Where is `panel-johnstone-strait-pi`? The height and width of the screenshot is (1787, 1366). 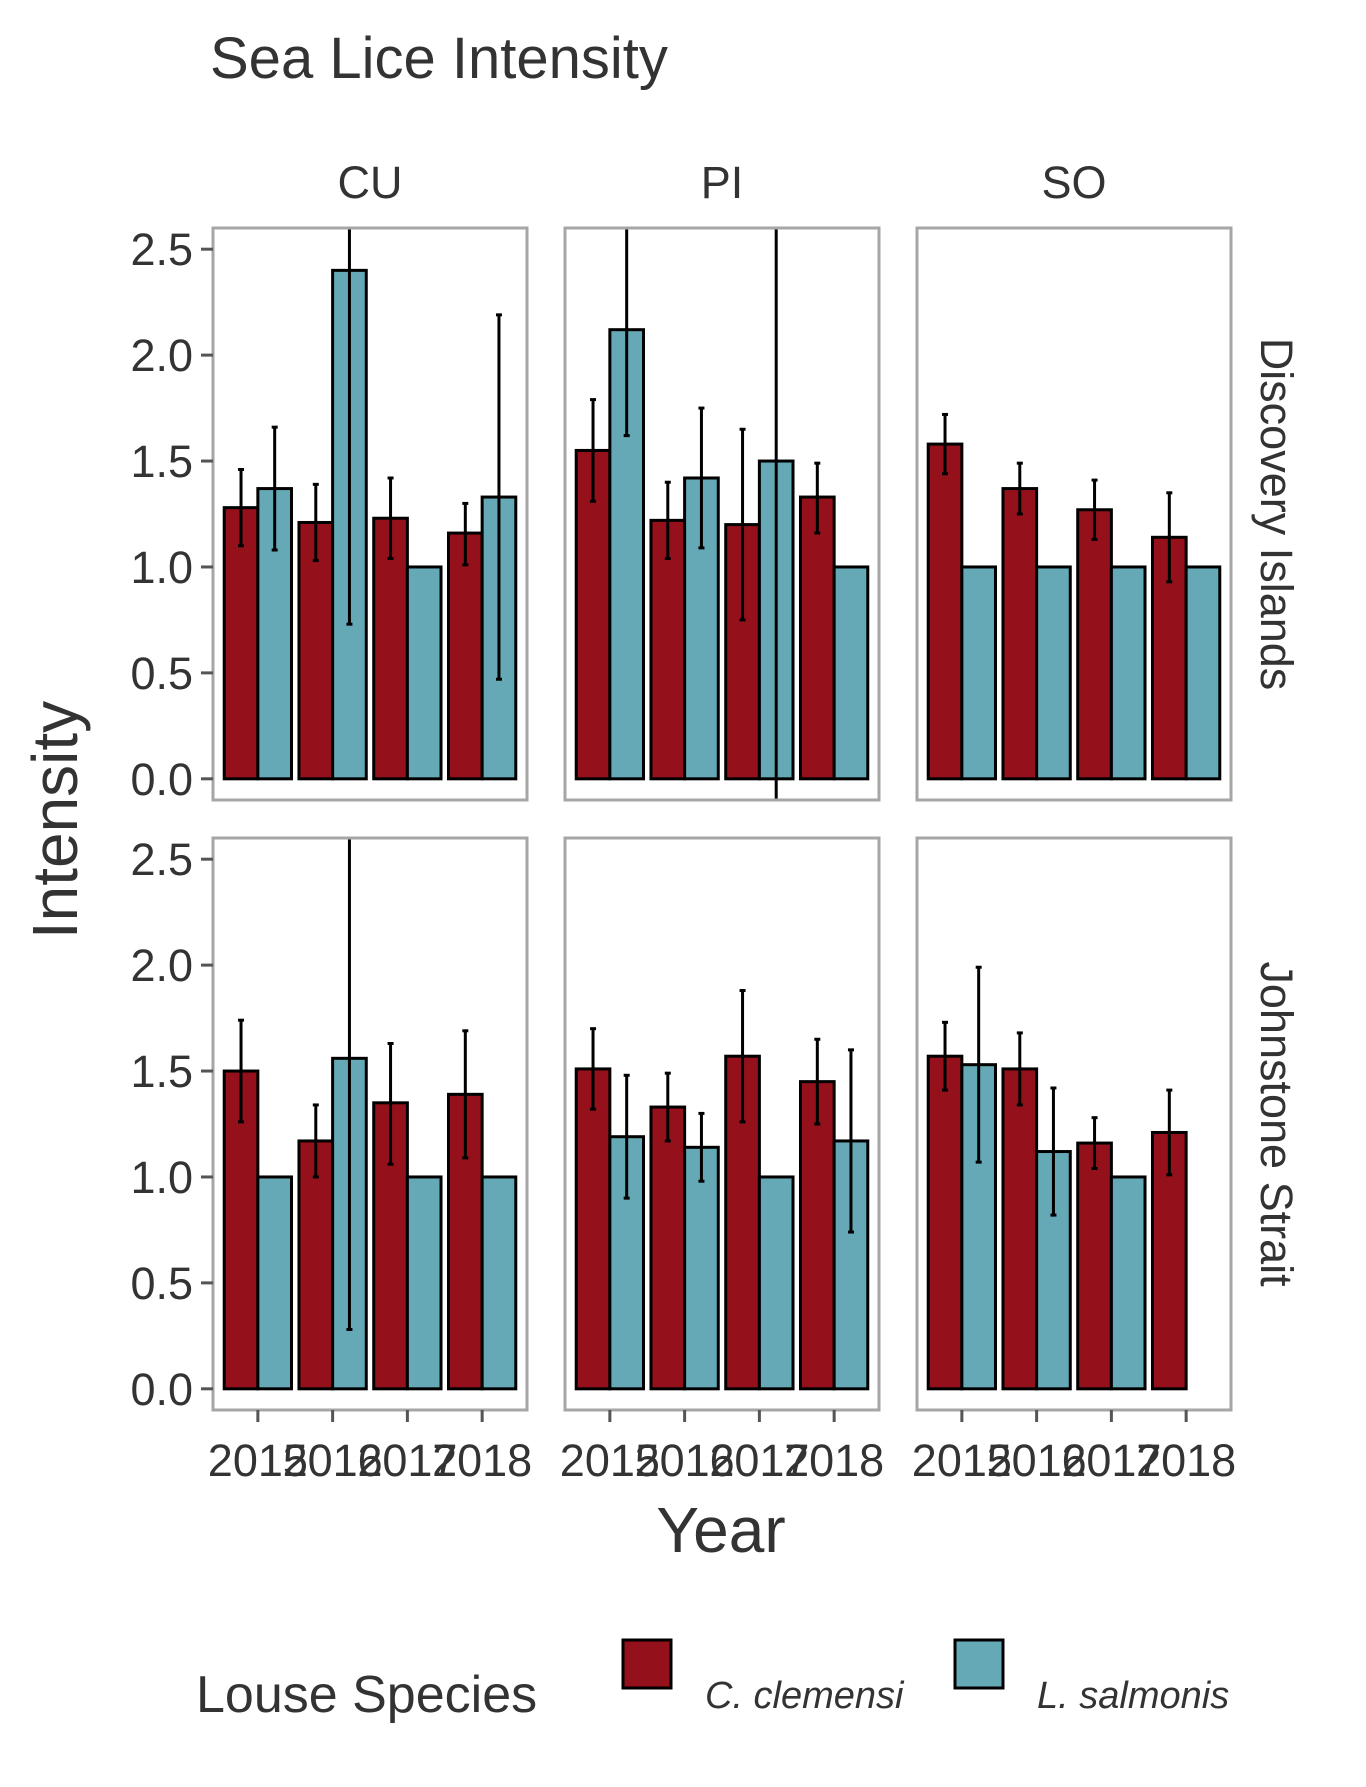 panel-johnstone-strait-pi is located at coordinates (722, 1124).